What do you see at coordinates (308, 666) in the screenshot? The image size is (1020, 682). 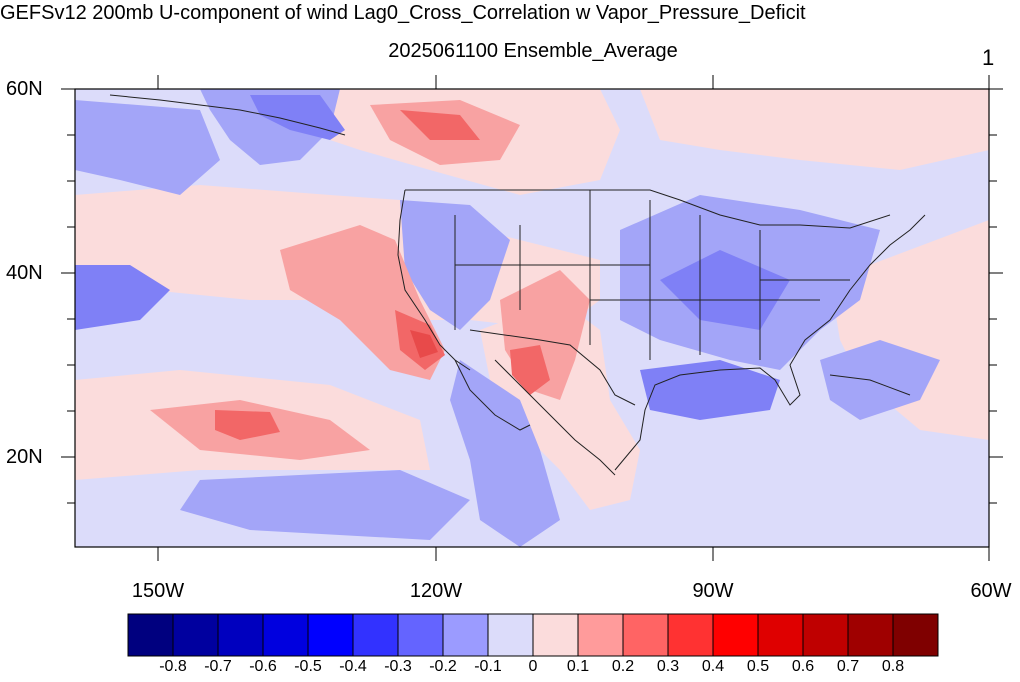 I see `colorbar-label: -0.5` at bounding box center [308, 666].